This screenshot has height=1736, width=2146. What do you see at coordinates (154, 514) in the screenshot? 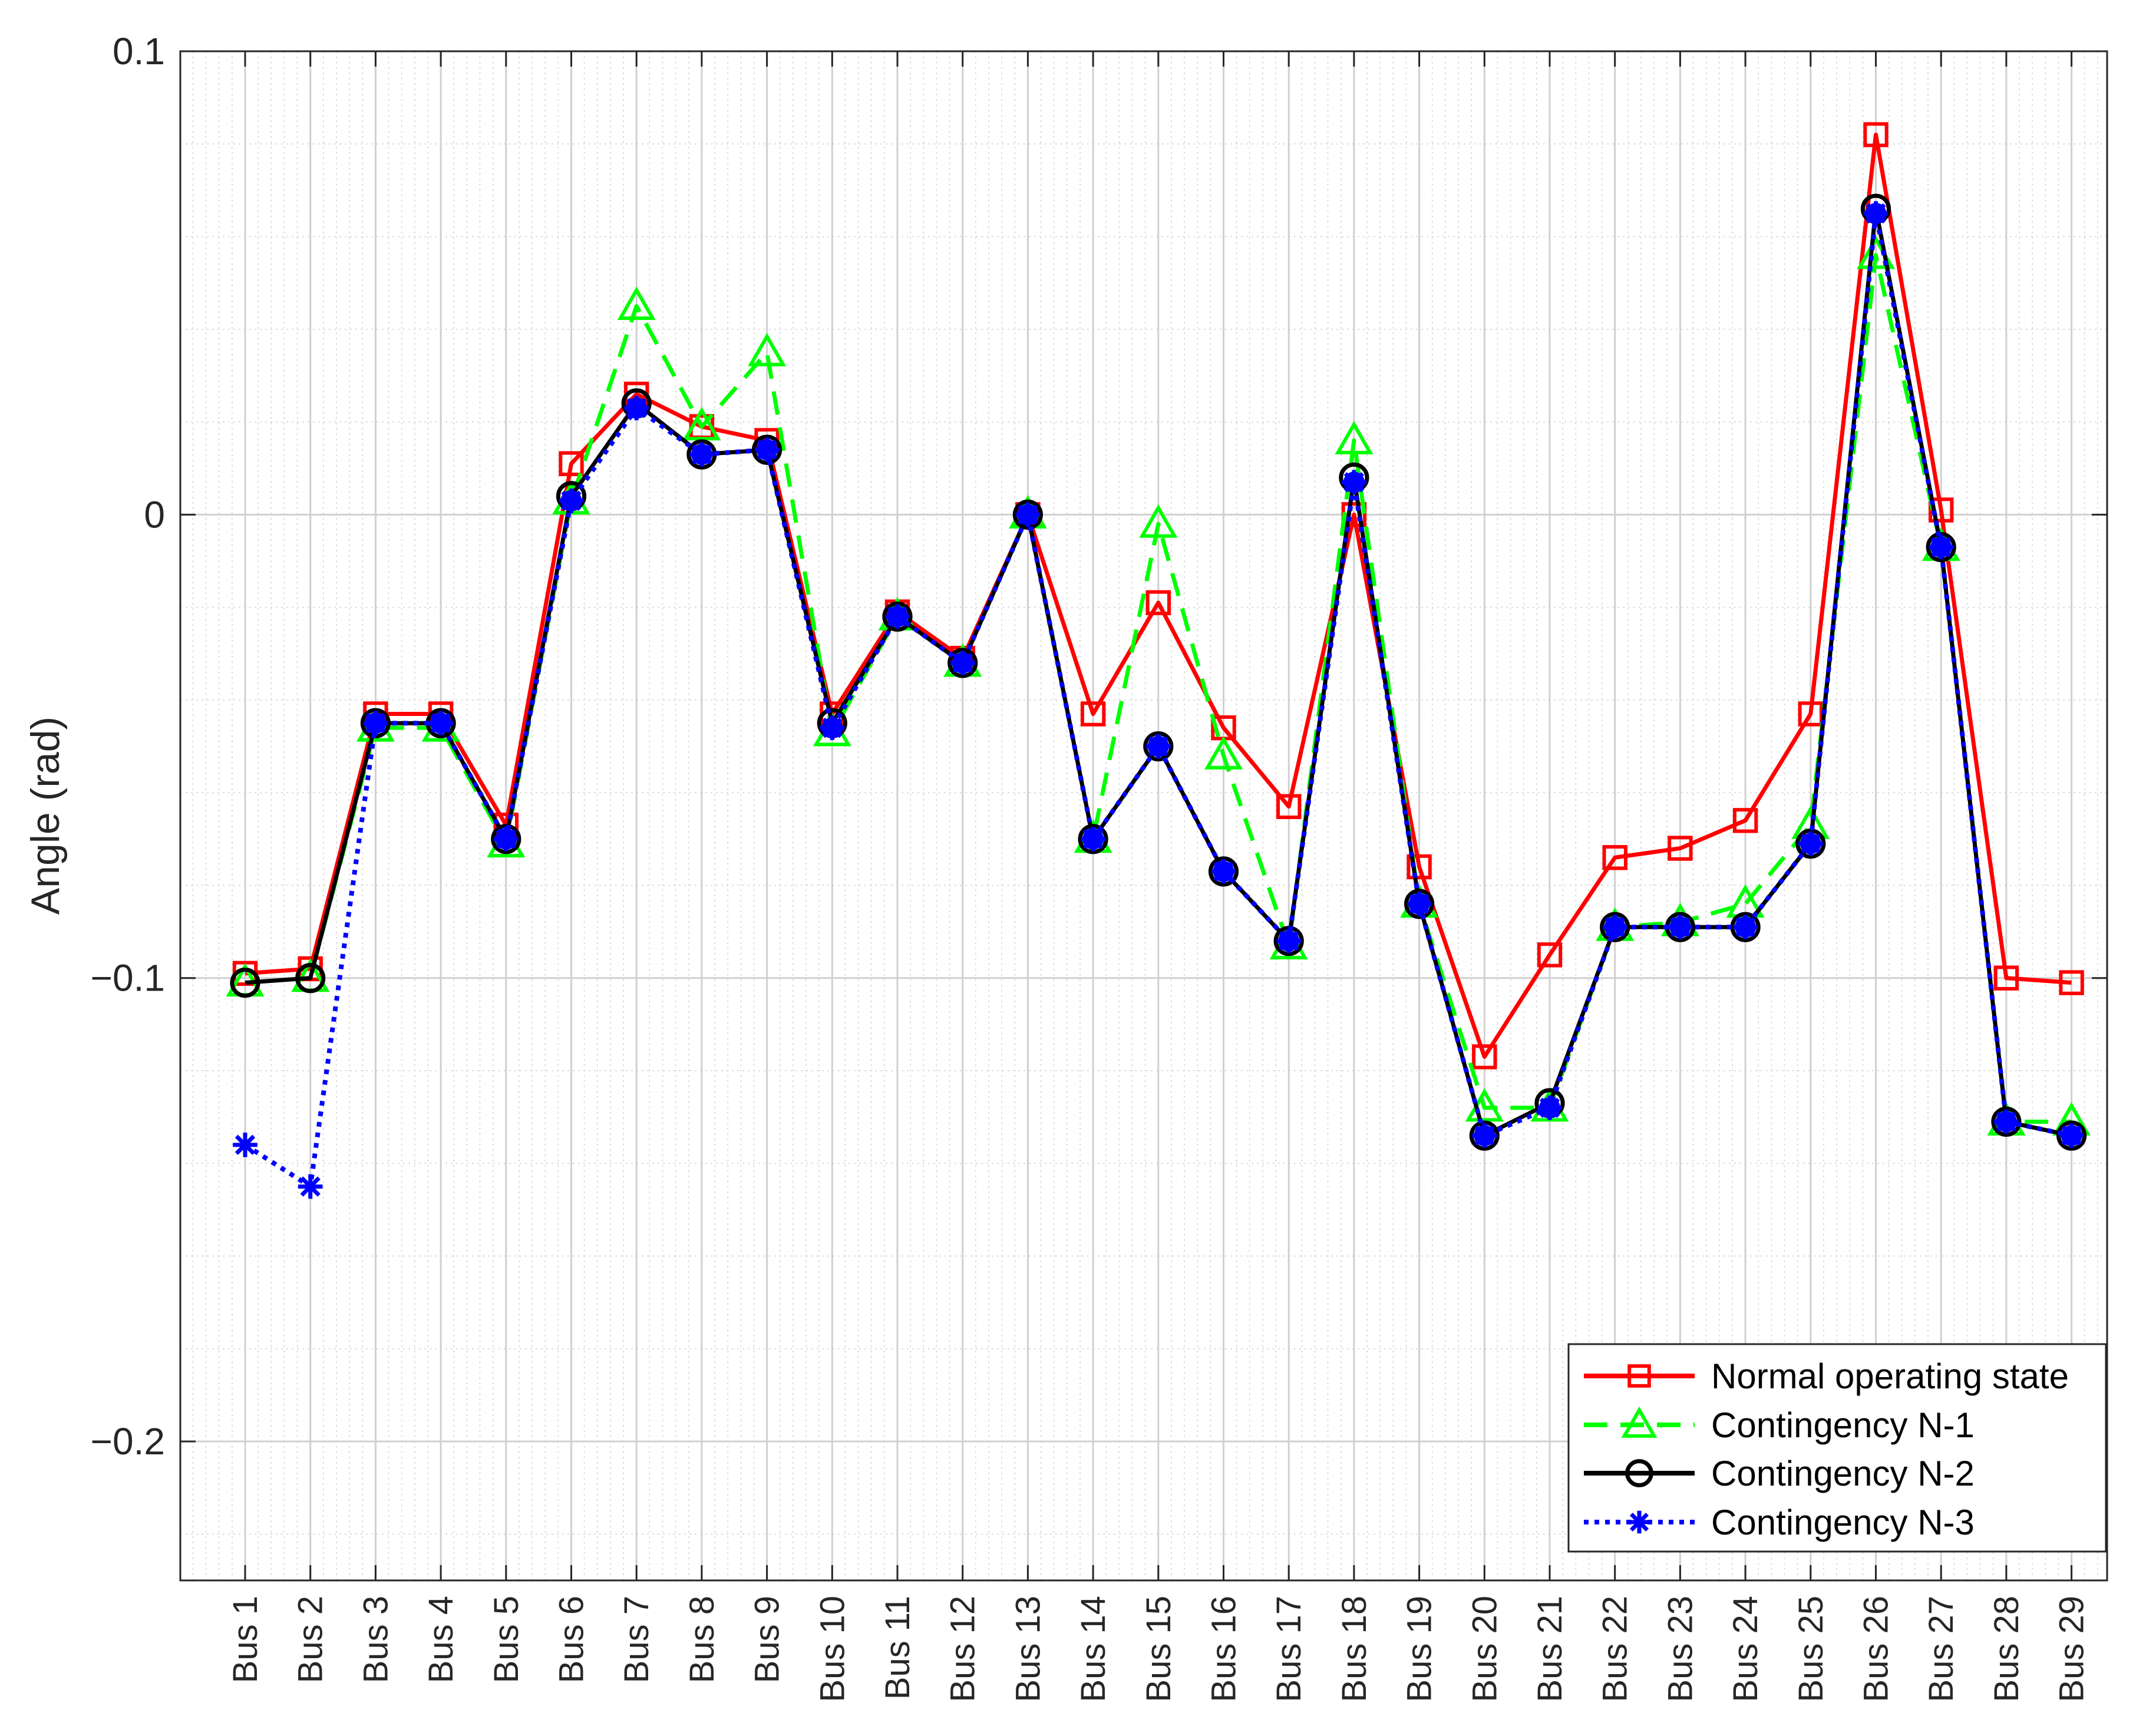
I see `y-tick-label: 0` at bounding box center [154, 514].